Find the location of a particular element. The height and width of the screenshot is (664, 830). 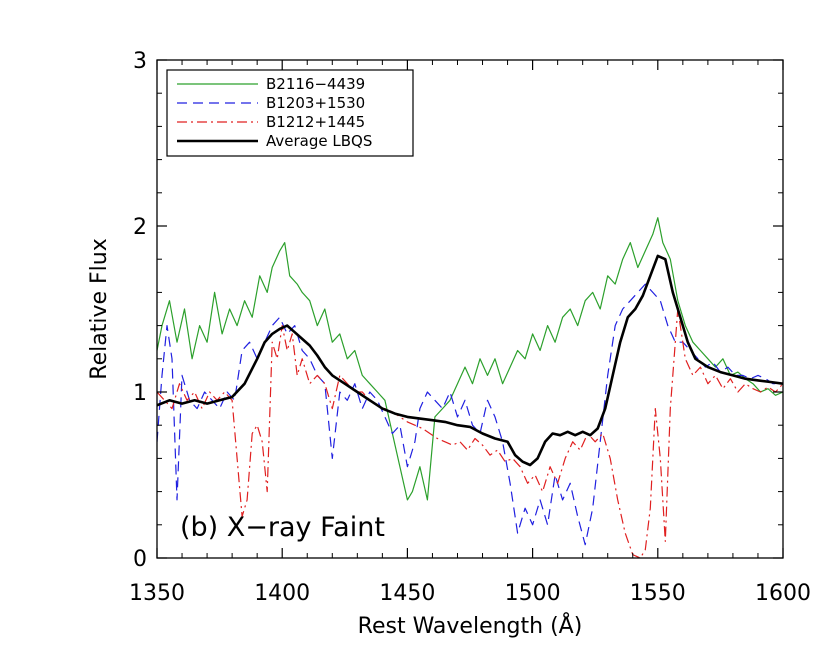

x-axis-label: Rest Wavelength (Å) is located at coordinates (470, 625).